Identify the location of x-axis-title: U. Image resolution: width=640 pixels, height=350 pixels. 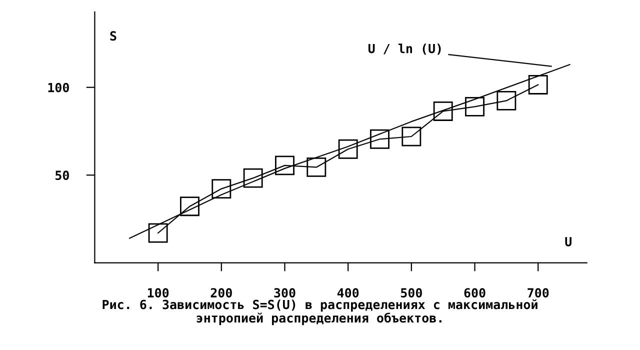
(568, 241).